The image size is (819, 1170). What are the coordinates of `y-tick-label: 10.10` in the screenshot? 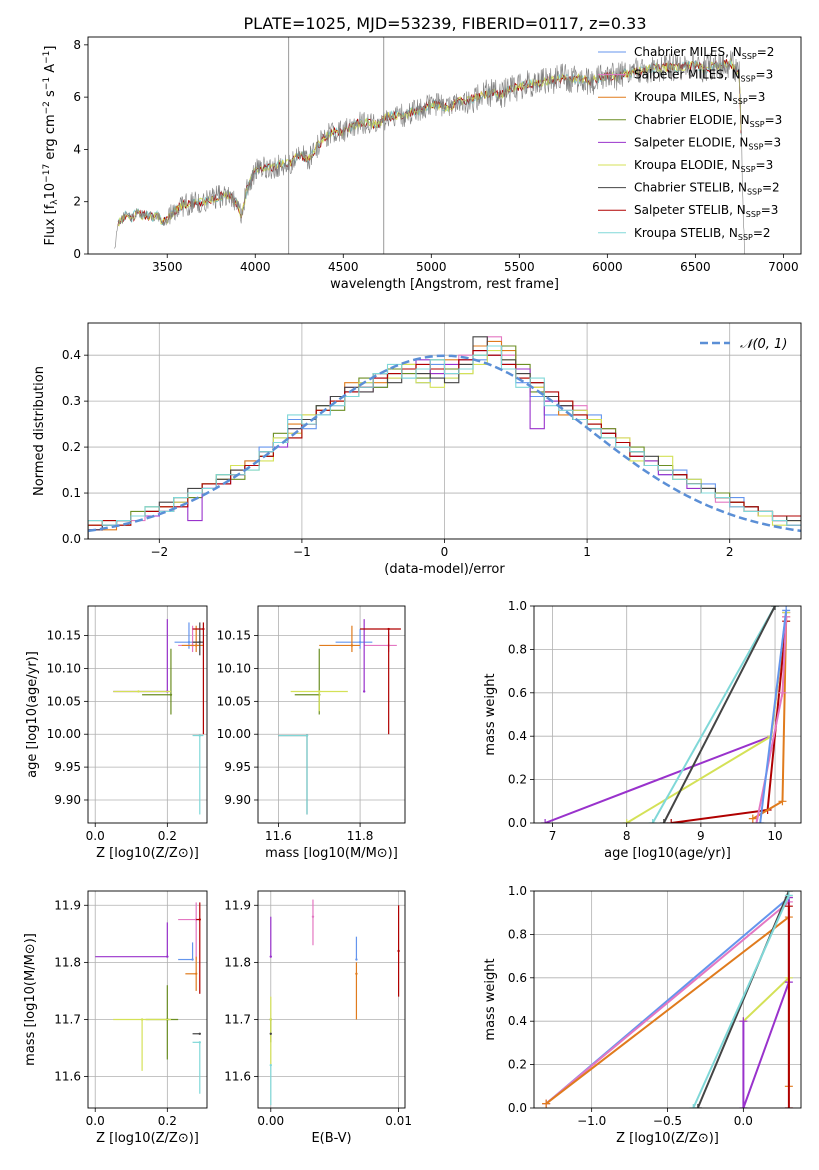 It's located at (234, 668).